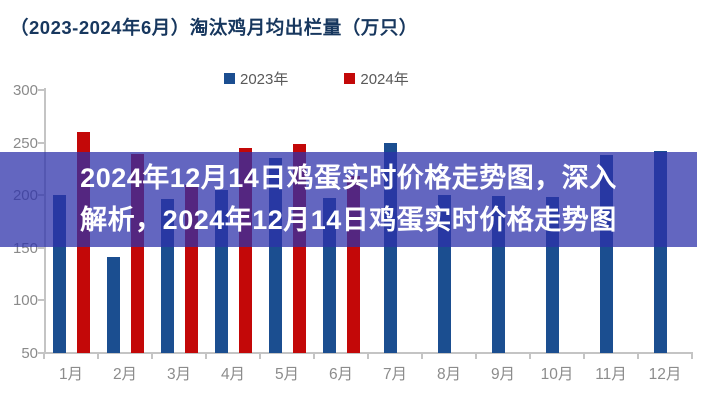 Image resolution: width=707 pixels, height=400 pixels. Describe the element at coordinates (368, 353) in the screenshot. I see `x-axis` at that location.